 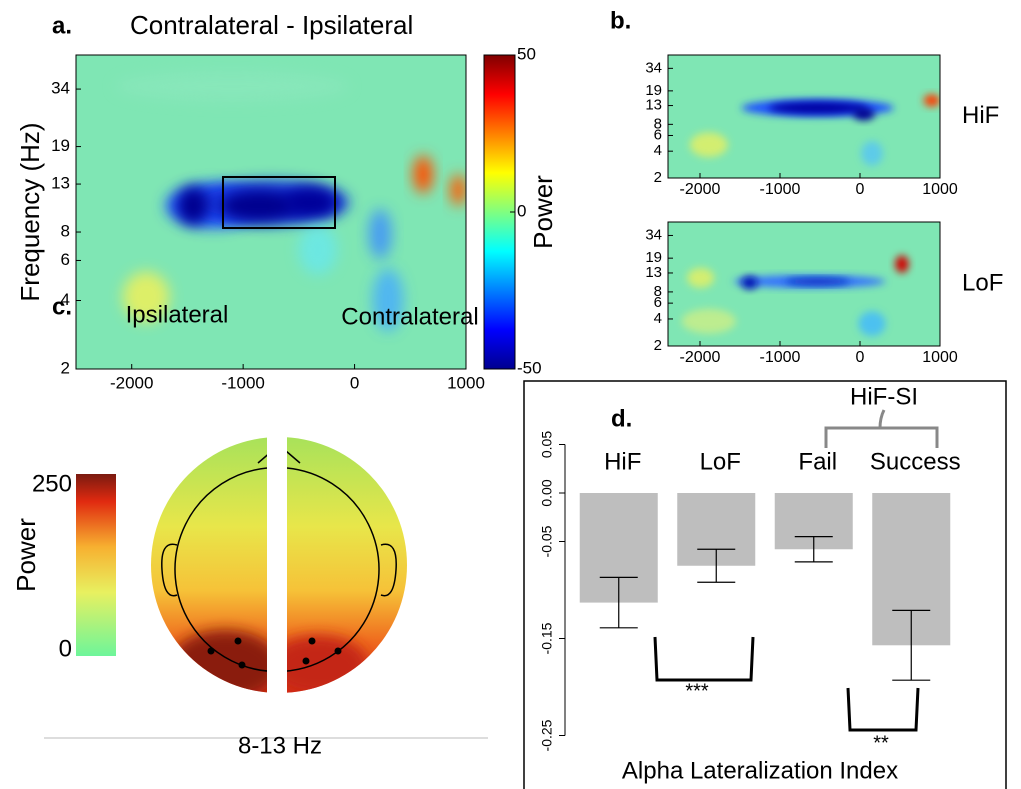 What do you see at coordinates (526, 53) in the screenshot?
I see `colorbar-tick-label: 50` at bounding box center [526, 53].